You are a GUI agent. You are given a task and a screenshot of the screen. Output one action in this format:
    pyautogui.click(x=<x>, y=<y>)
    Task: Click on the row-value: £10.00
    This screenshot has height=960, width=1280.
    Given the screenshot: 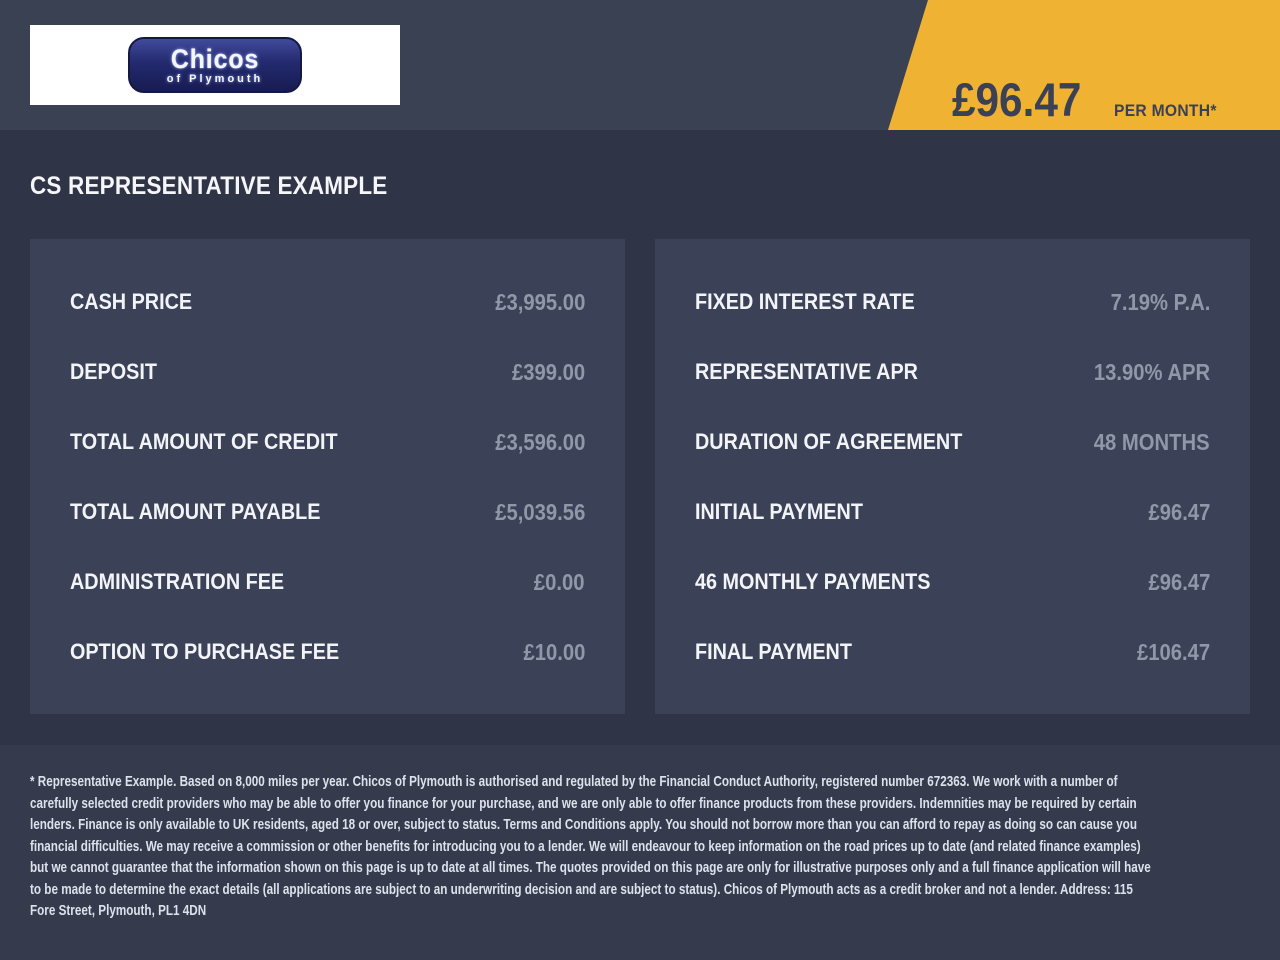 What is the action you would take?
    pyautogui.click(x=554, y=651)
    